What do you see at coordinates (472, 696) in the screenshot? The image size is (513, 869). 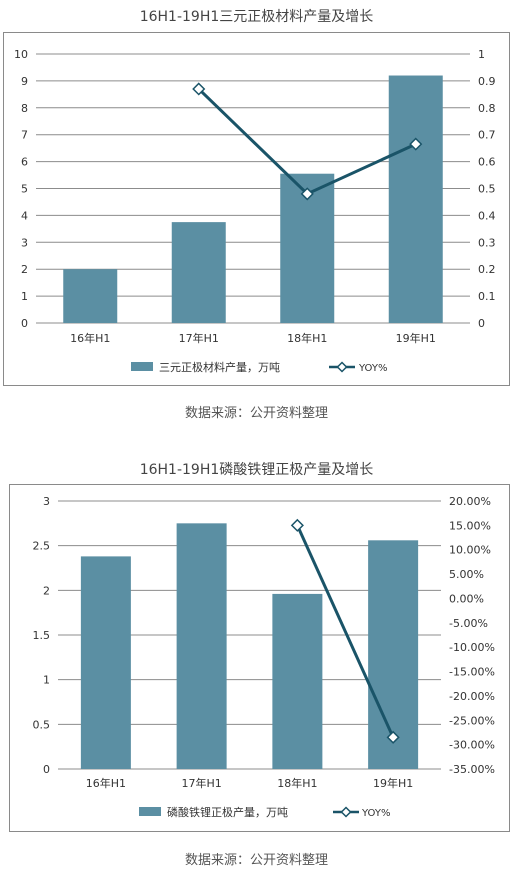 I see `y-right-tick-label: -20.00%` at bounding box center [472, 696].